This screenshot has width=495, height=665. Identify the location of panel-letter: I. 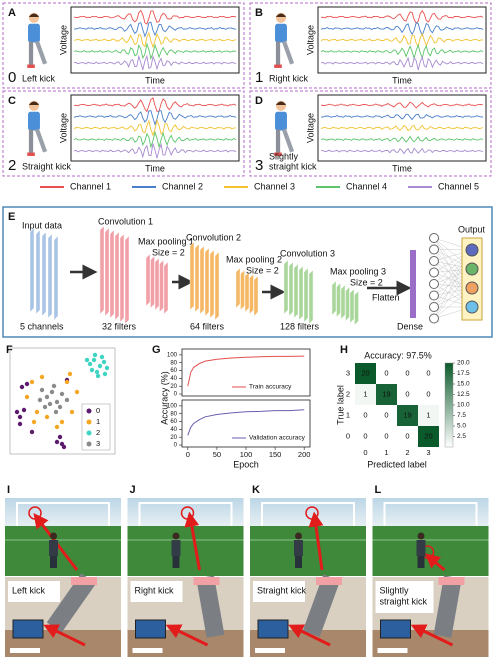
(8, 490).